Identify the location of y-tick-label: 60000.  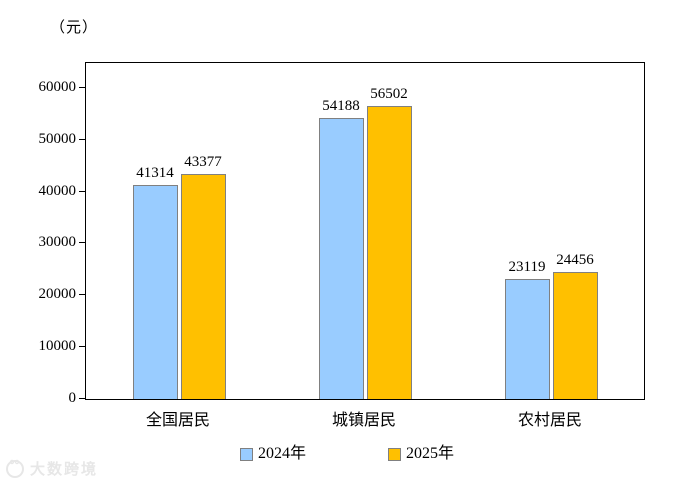
(57, 86).